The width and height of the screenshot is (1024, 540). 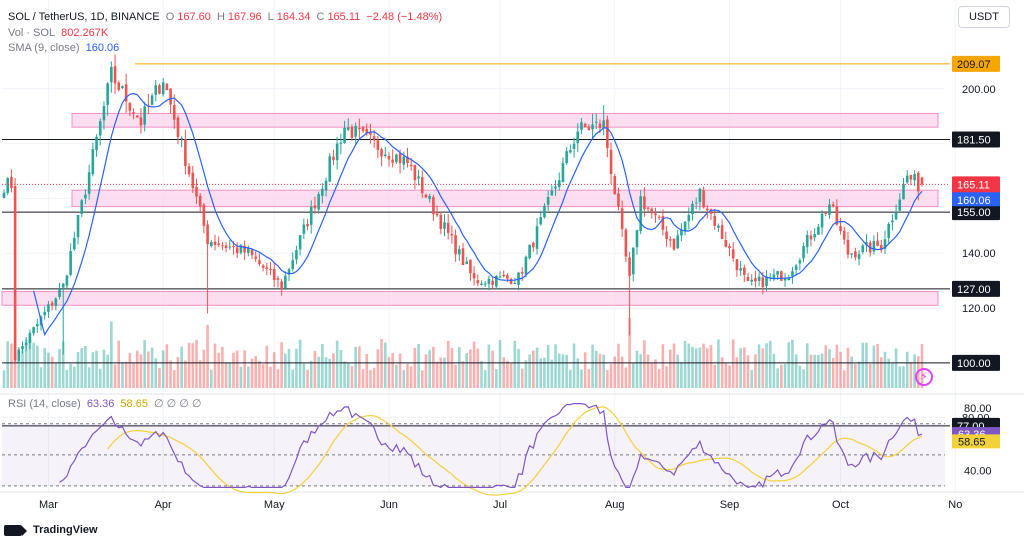 I want to click on quote-currency-button: USDT, so click(x=984, y=17).